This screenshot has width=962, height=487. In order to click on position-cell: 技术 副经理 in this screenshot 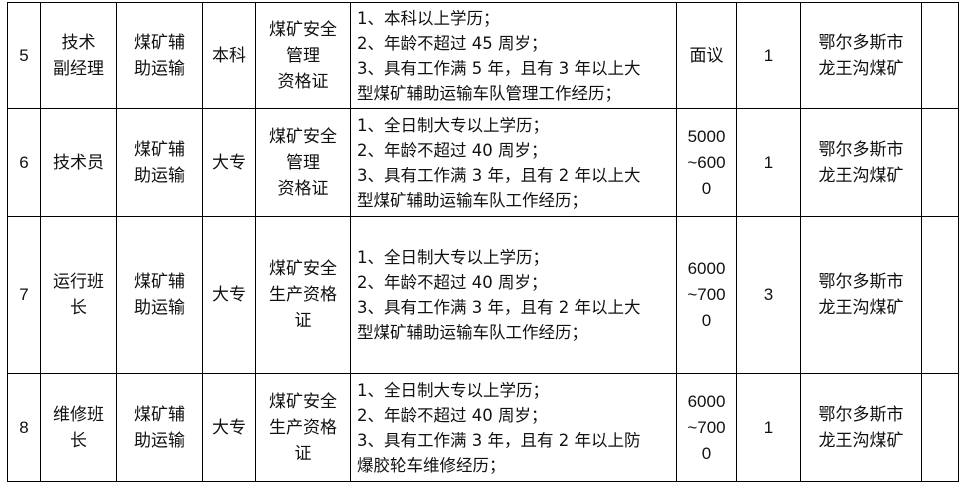, I will do `click(78, 55)`.